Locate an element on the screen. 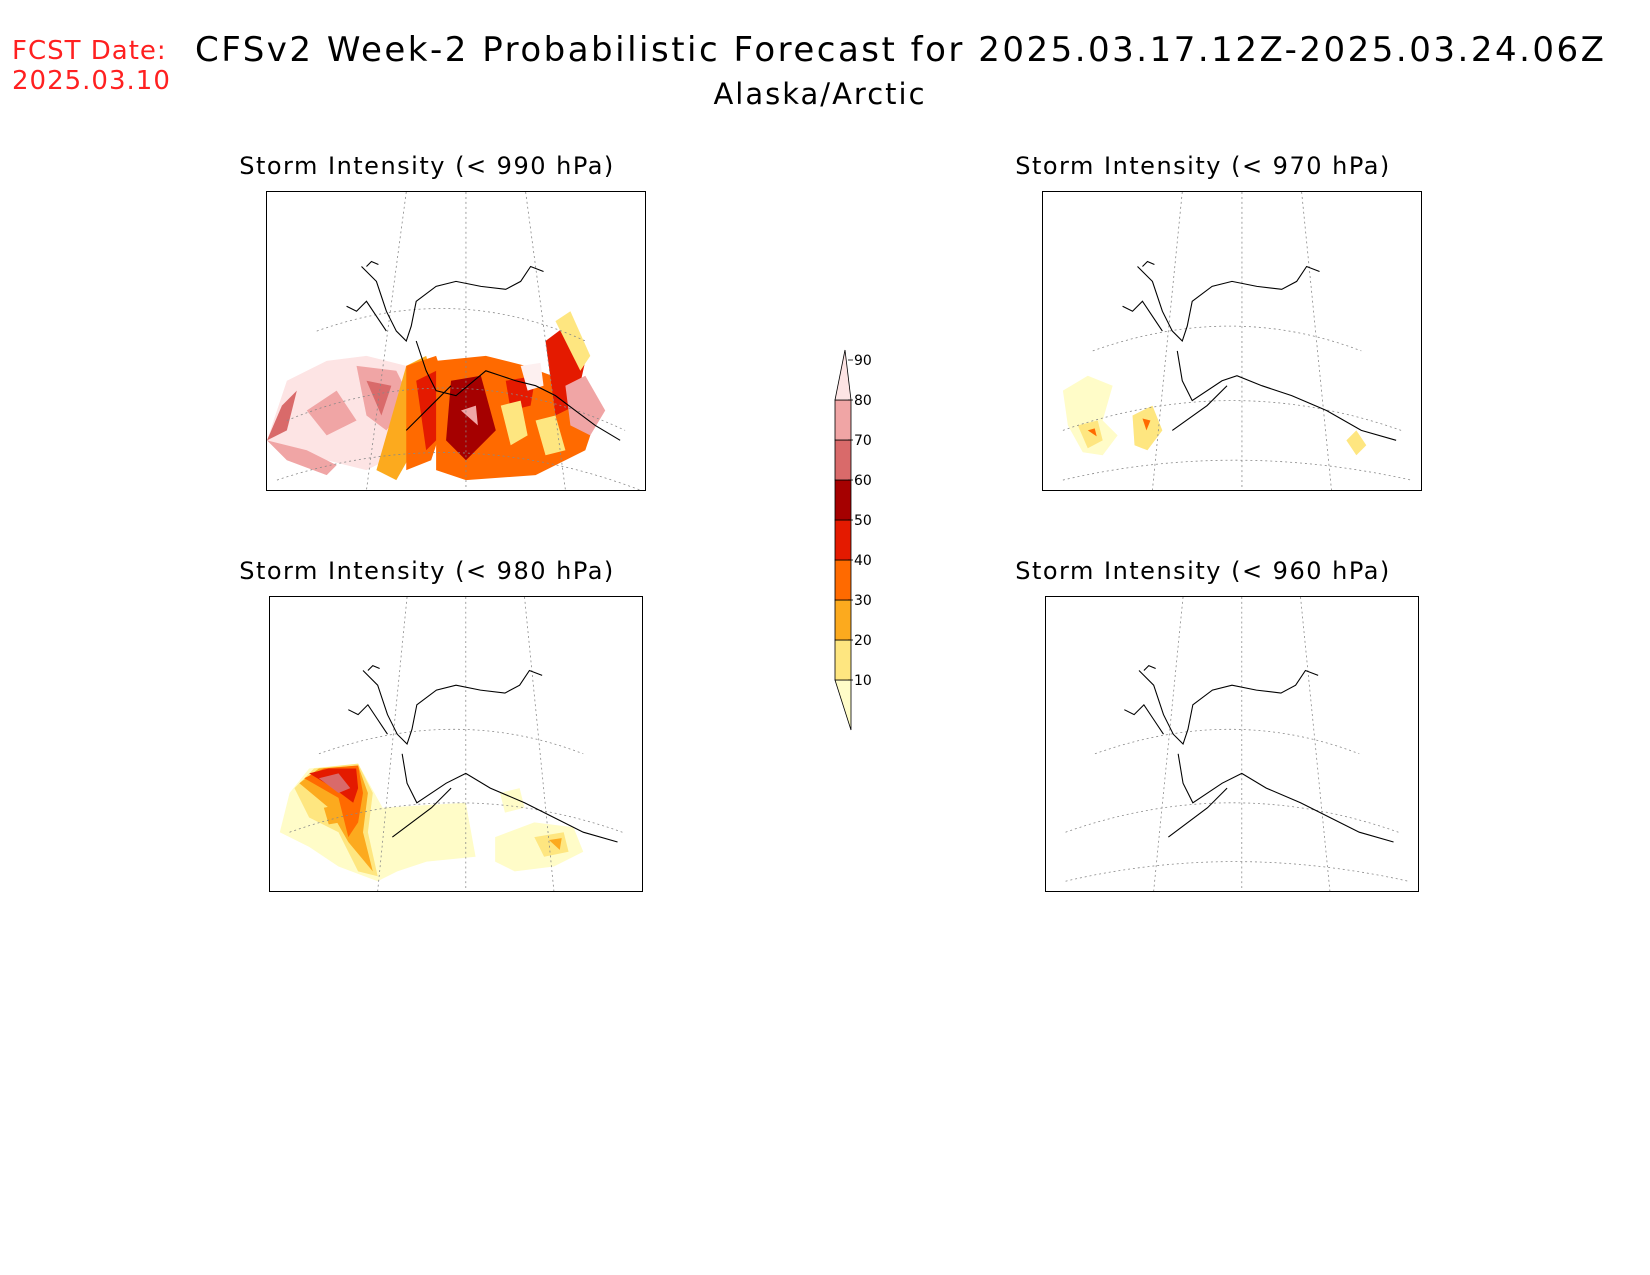 Image resolution: width=1650 pixels, height=1275 pixels. legend-labels: 10 20 30 40 50 60 70 80 90 is located at coordinates (860, 521).